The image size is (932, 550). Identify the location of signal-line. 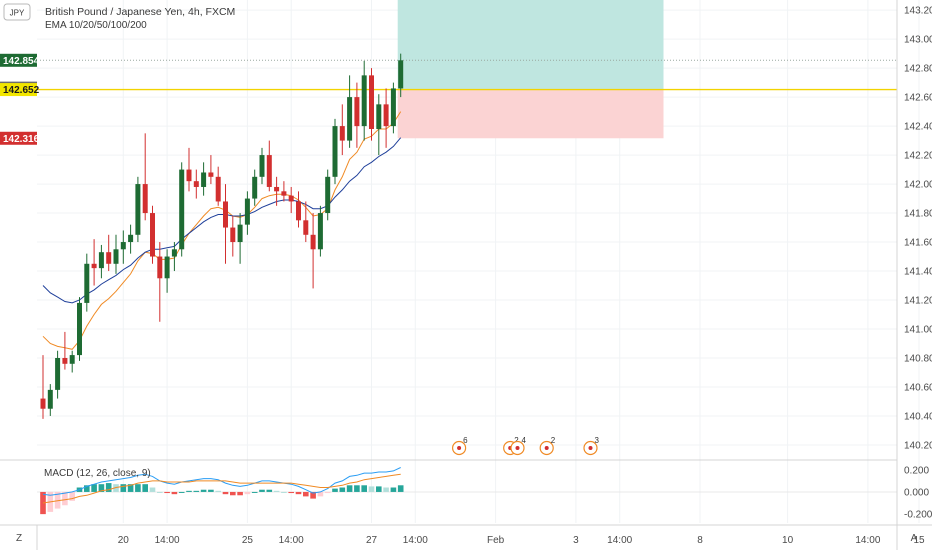
(221, 488).